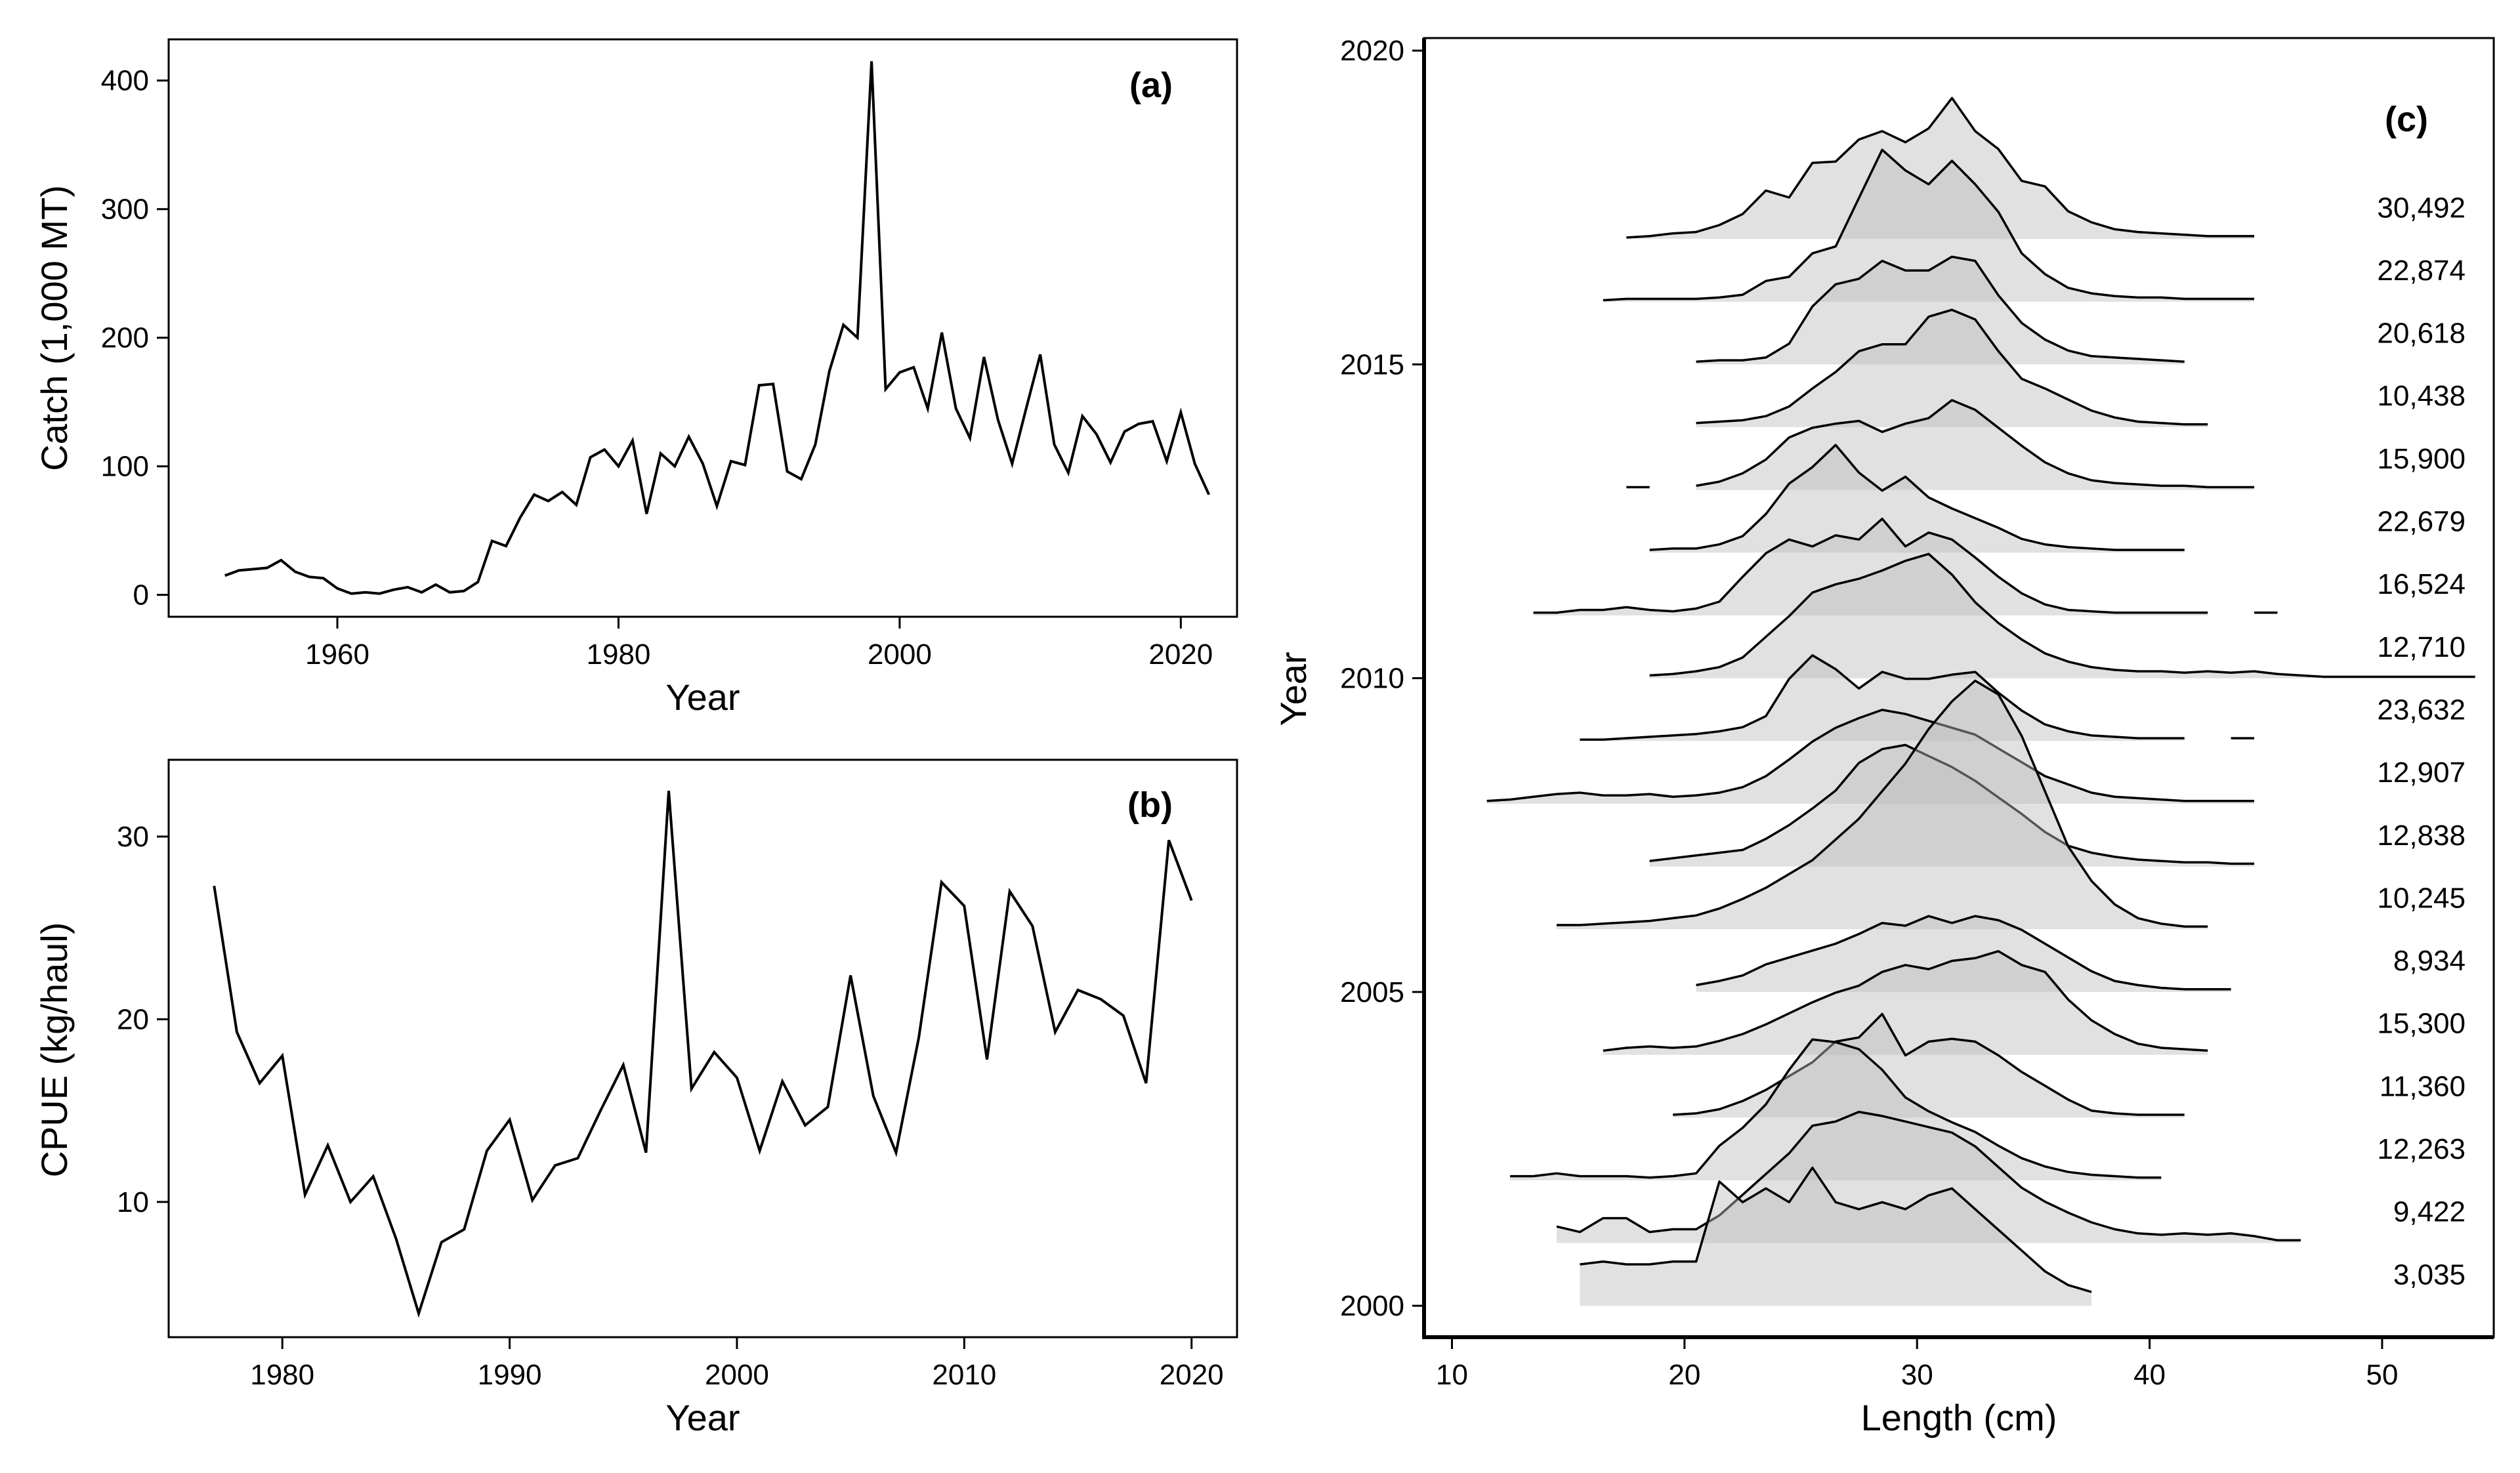  What do you see at coordinates (1684, 1375) in the screenshot?
I see `panel-c-x-tick-label: 20` at bounding box center [1684, 1375].